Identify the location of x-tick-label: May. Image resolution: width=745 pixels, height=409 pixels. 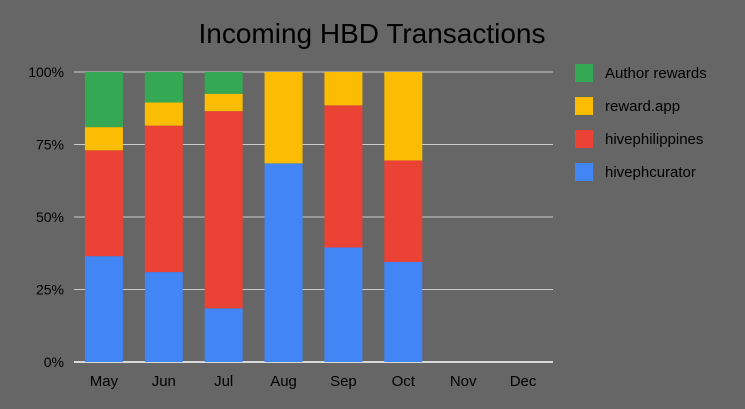
(104, 381).